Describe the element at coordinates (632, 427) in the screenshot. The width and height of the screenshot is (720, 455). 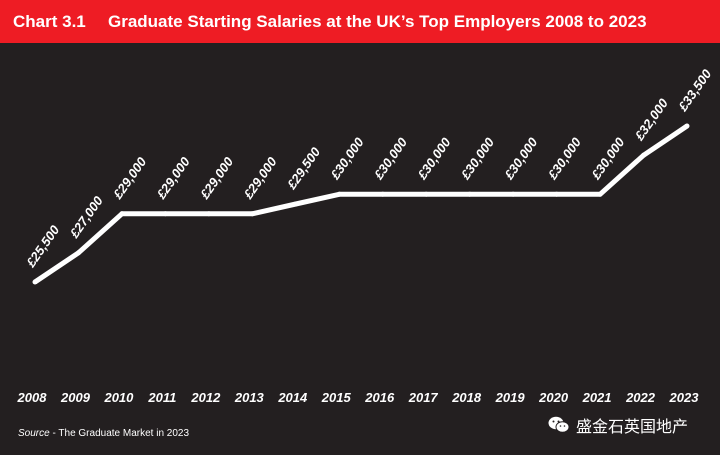
I see `watermark-text: 盛金石英国地产` at that location.